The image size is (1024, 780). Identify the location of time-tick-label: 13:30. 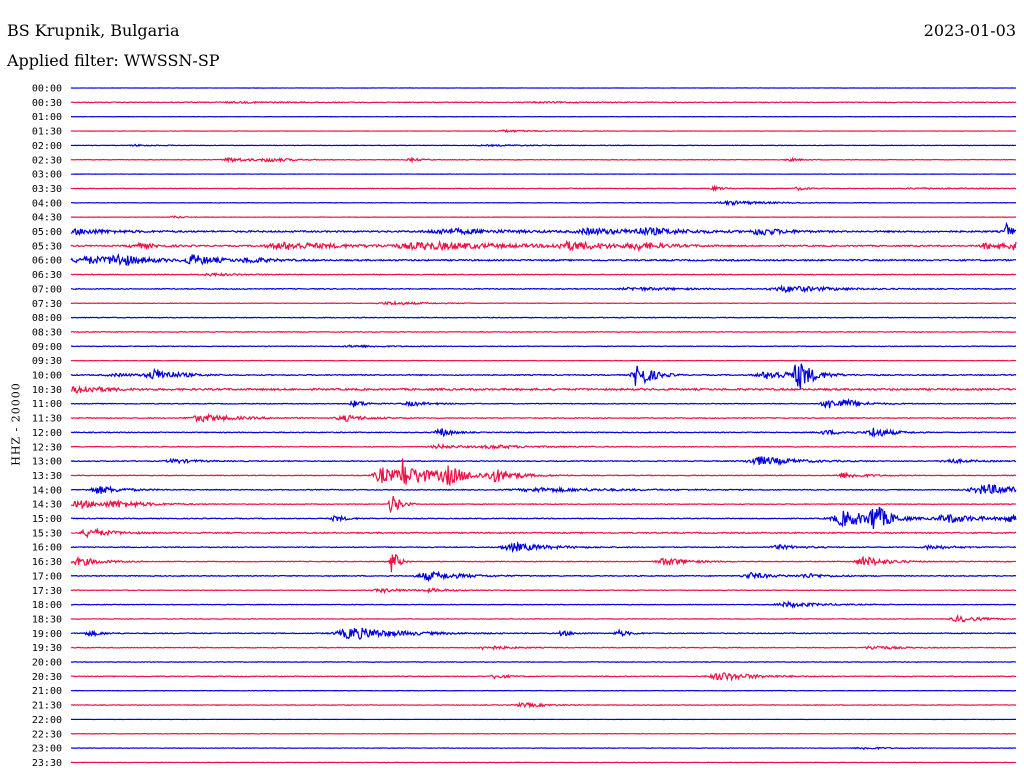
(47, 476).